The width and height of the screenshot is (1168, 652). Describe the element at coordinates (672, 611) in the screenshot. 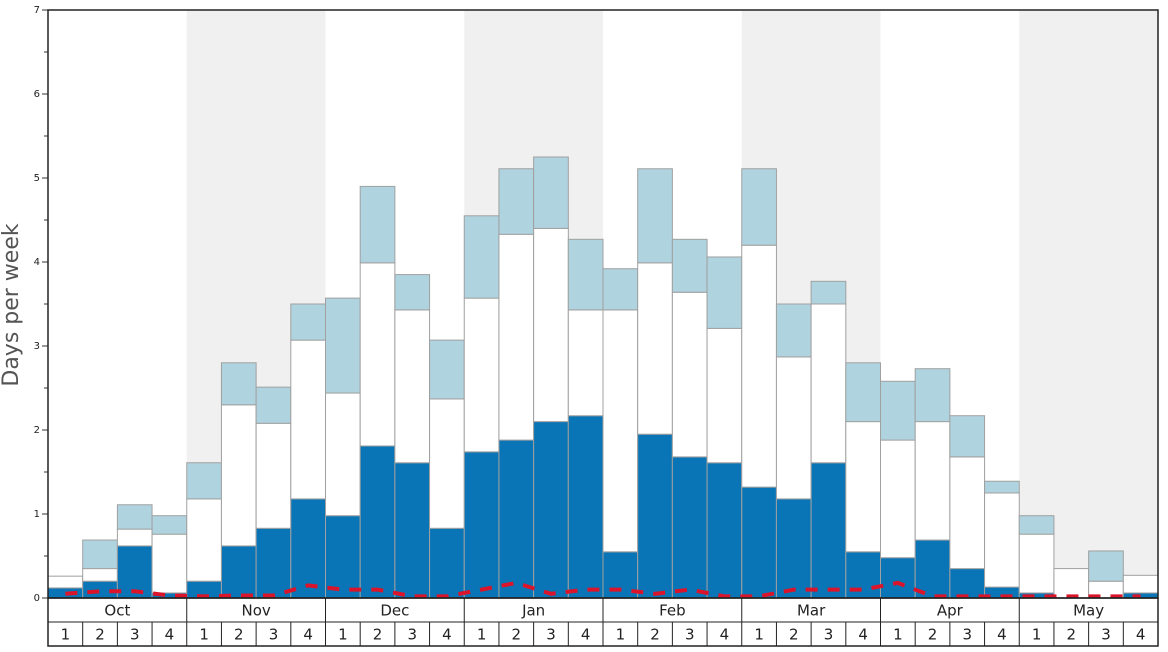

I see `group-label: Feb` at that location.